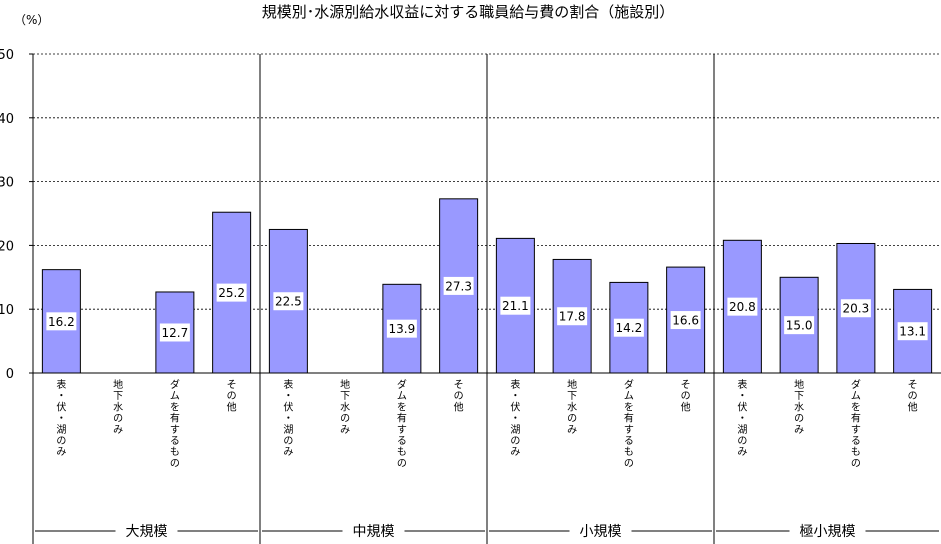 The width and height of the screenshot is (941, 544). I want to click on data-label: 21.1, so click(515, 306).